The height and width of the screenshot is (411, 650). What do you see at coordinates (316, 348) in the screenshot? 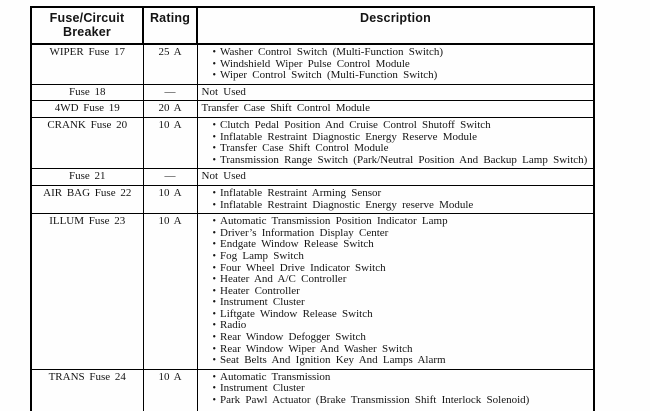
I see `list-item-text: Rear Window Wiper And Washer Switch` at bounding box center [316, 348].